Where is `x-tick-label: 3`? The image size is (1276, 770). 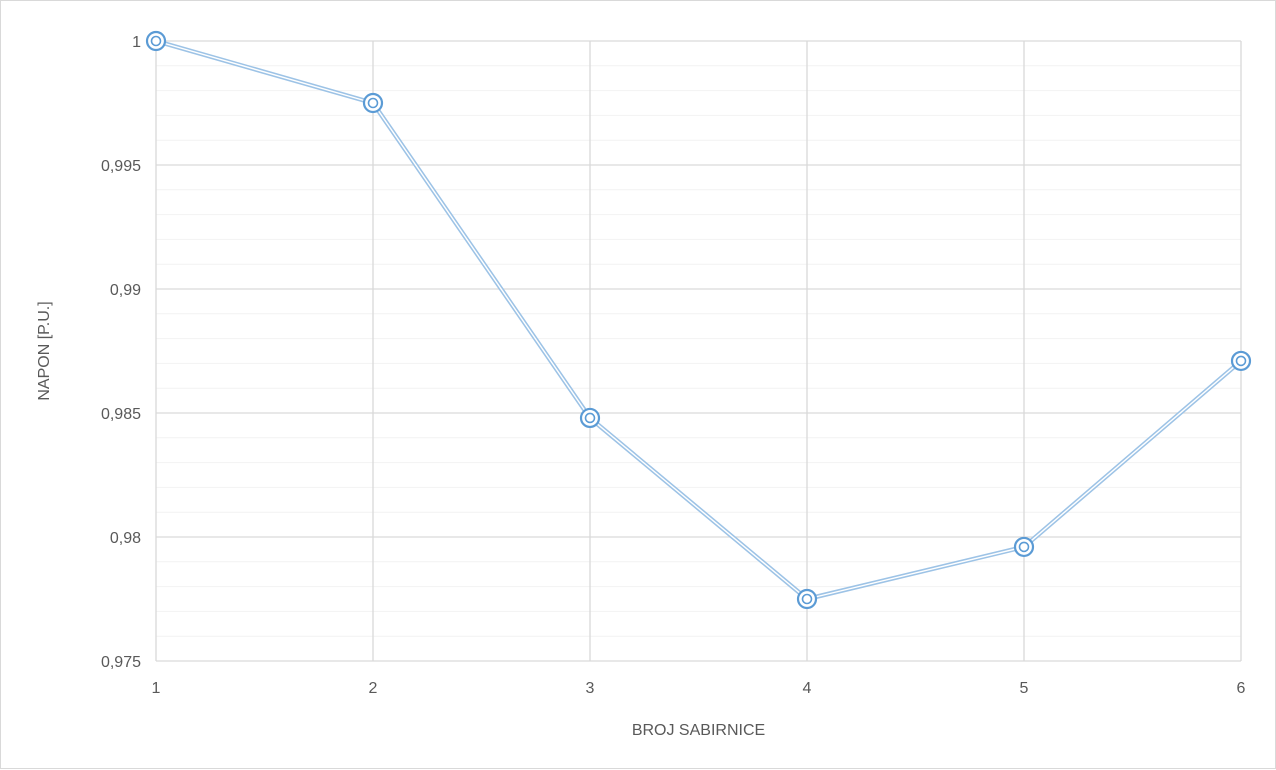 x-tick-label: 3 is located at coordinates (590, 688).